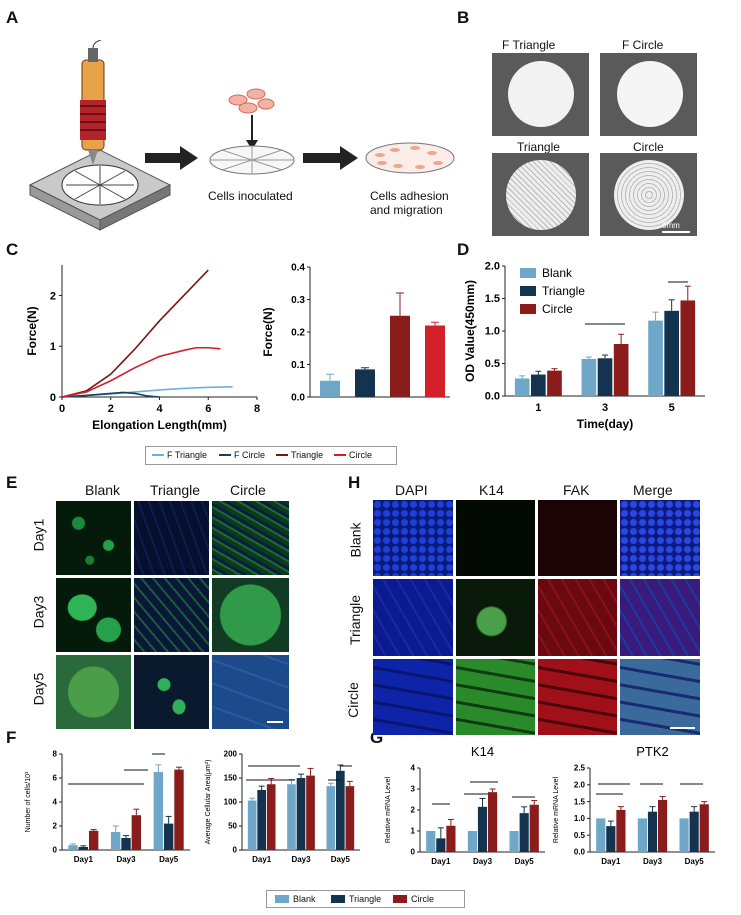 The height and width of the screenshot is (915, 741). I want to click on h-col-merge: Merge, so click(653, 490).